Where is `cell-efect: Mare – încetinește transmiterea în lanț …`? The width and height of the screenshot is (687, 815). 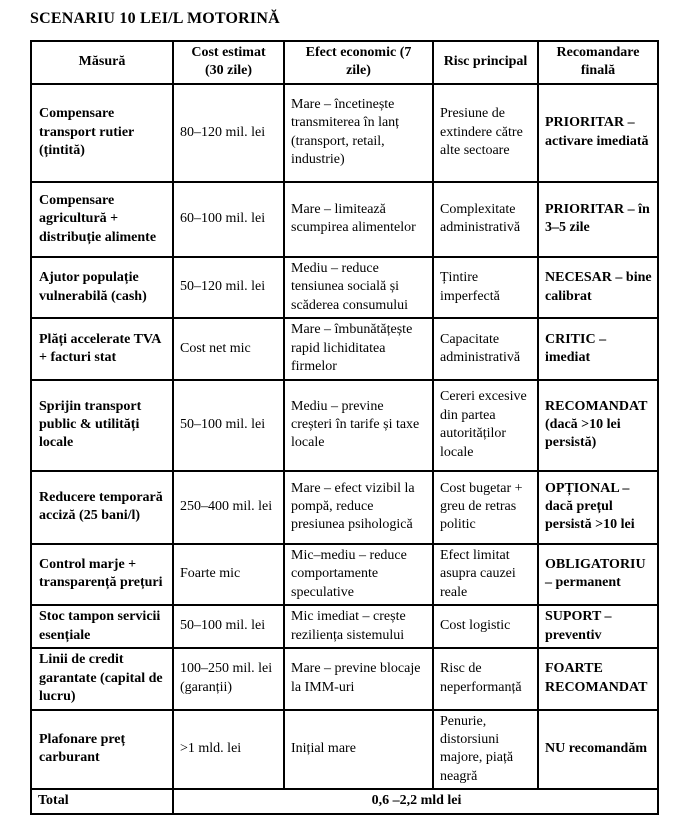
cell-efect: Mare – încetinește transmiterea în lanț … is located at coordinates (358, 132).